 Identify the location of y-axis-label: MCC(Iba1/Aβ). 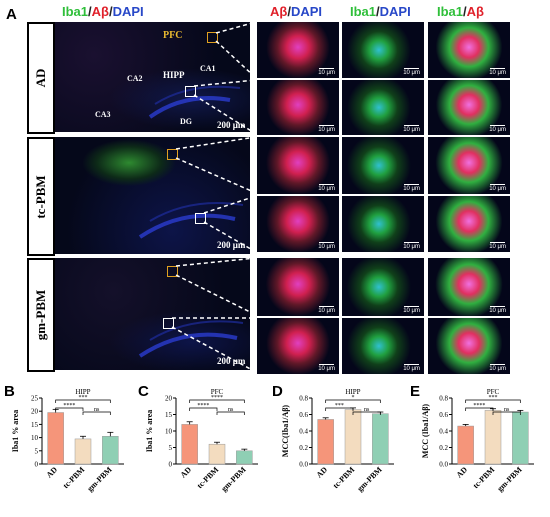
(285, 431).